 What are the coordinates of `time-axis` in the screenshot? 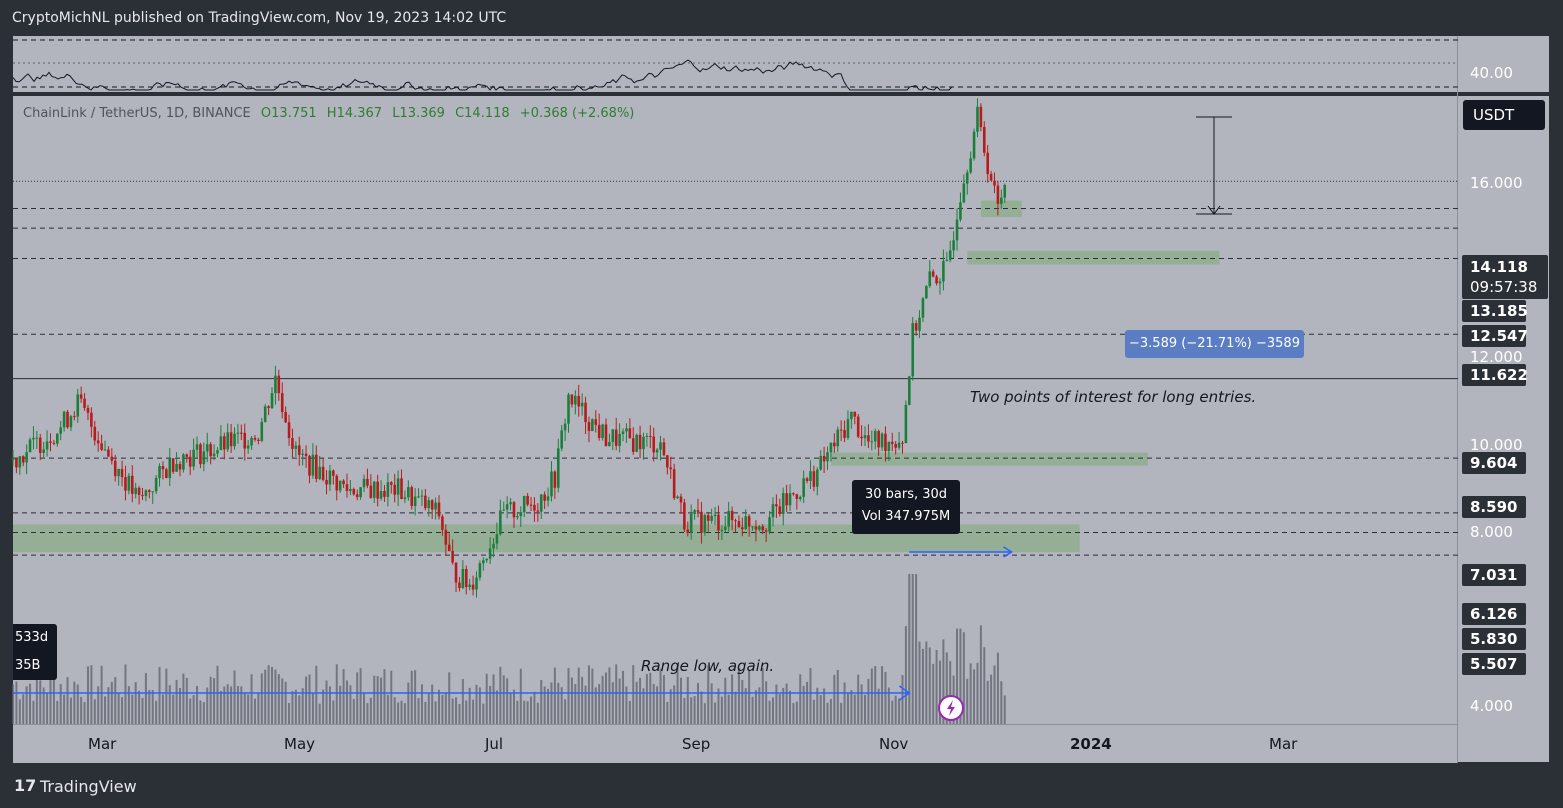 It's located at (735, 743).